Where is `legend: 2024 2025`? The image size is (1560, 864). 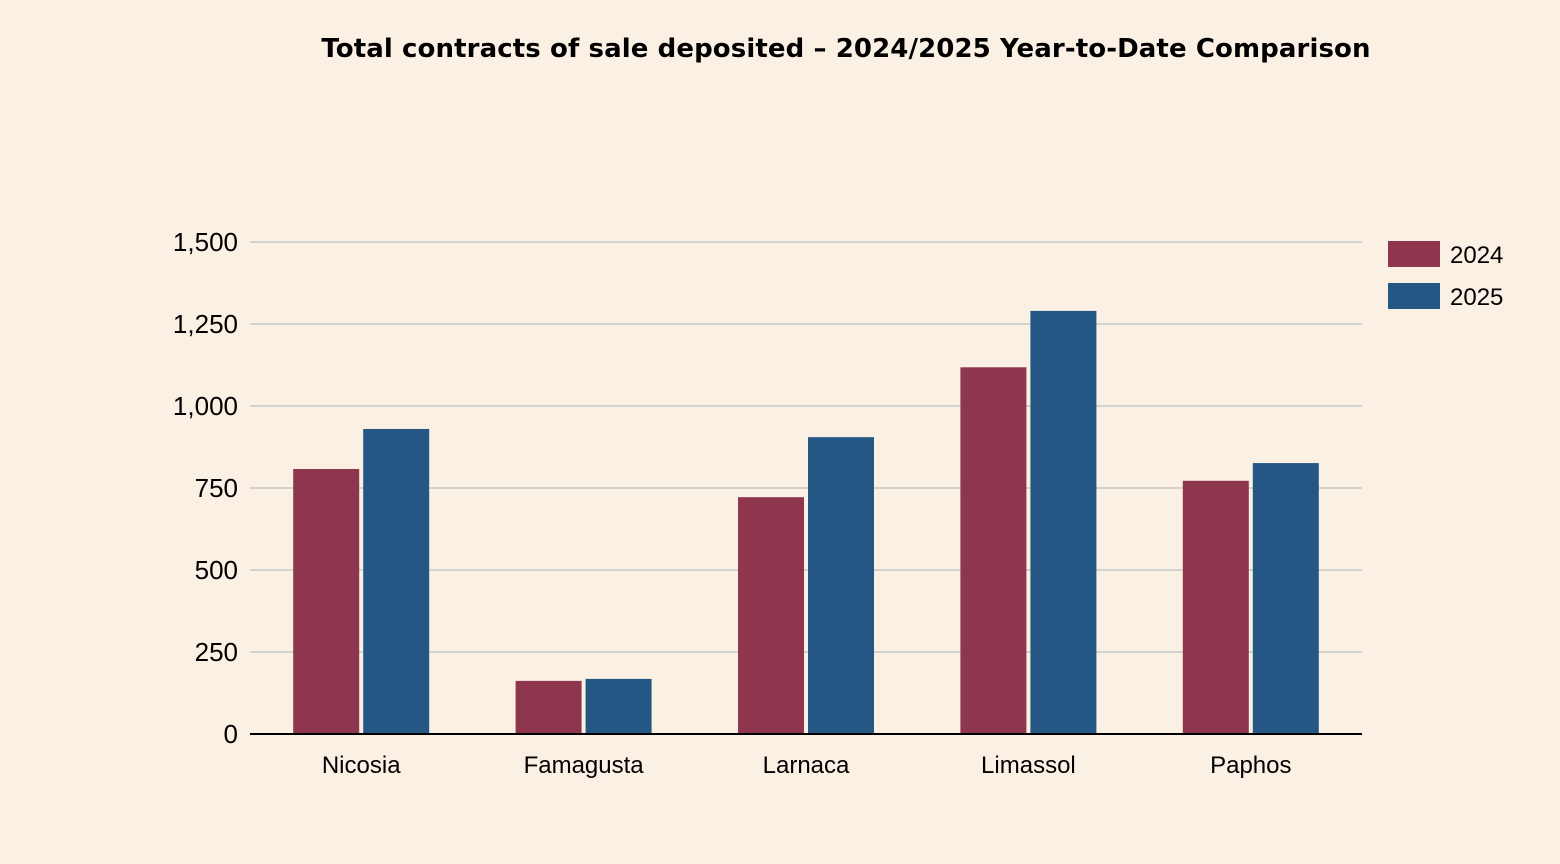 legend: 2024 2025 is located at coordinates (1445, 276).